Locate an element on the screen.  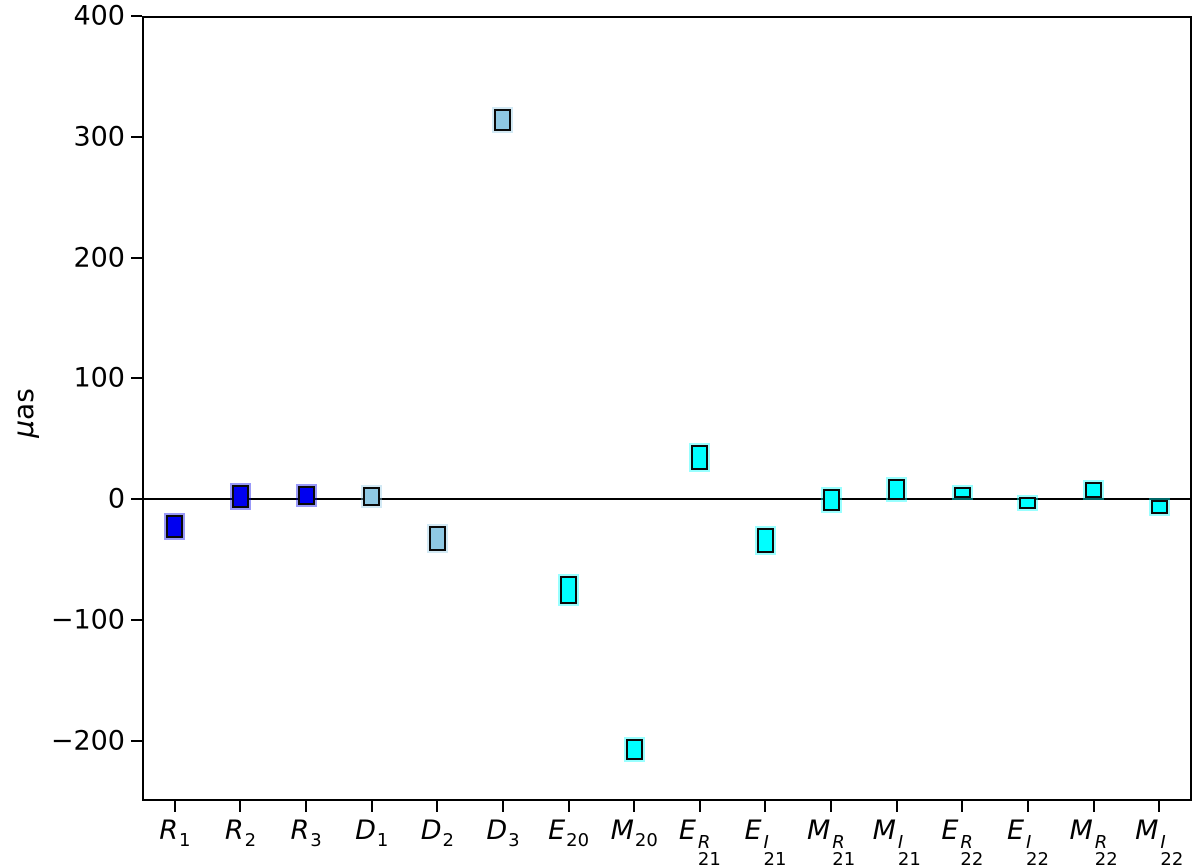
zero-line is located at coordinates (667, 499).